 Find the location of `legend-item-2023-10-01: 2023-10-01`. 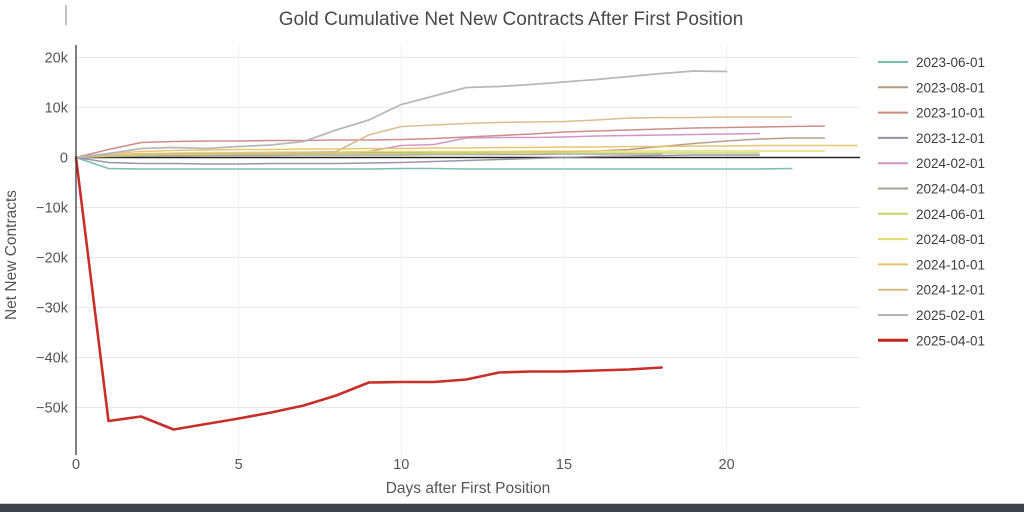

legend-item-2023-10-01: 2023-10-01 is located at coordinates (931, 113).